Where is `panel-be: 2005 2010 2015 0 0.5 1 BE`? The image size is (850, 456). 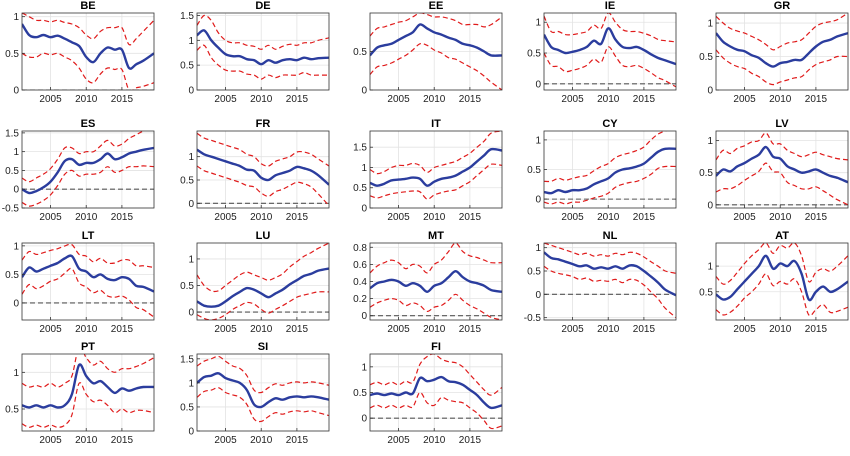
panel-be: 2005 2010 2015 0 0.5 1 BE is located at coordinates (80, 52).